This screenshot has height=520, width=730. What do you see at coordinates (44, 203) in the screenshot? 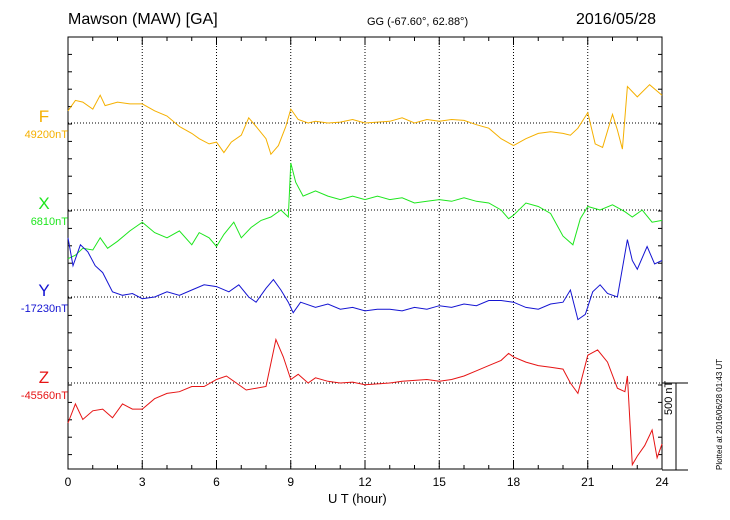
I see `component-x-label: X` at bounding box center [44, 203].